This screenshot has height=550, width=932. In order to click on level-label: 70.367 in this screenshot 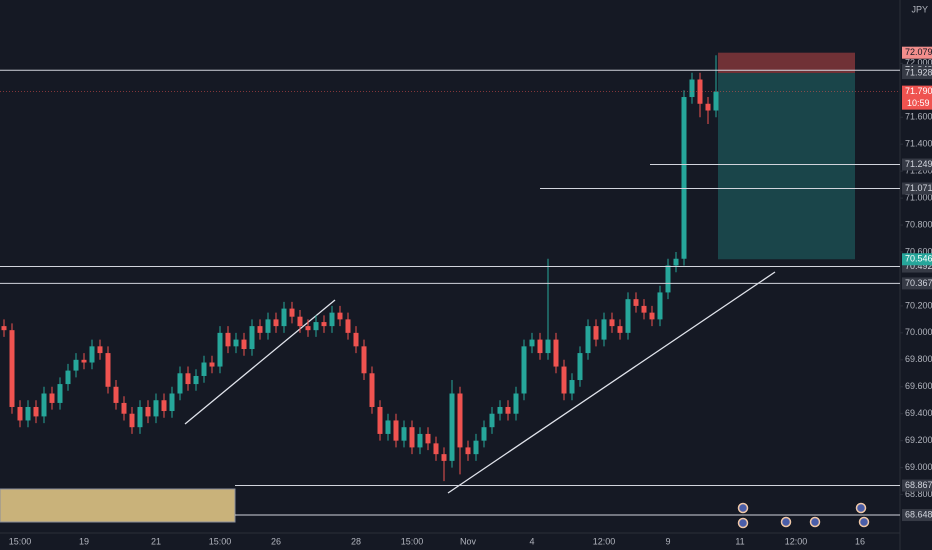, I will do `click(918, 283)`.